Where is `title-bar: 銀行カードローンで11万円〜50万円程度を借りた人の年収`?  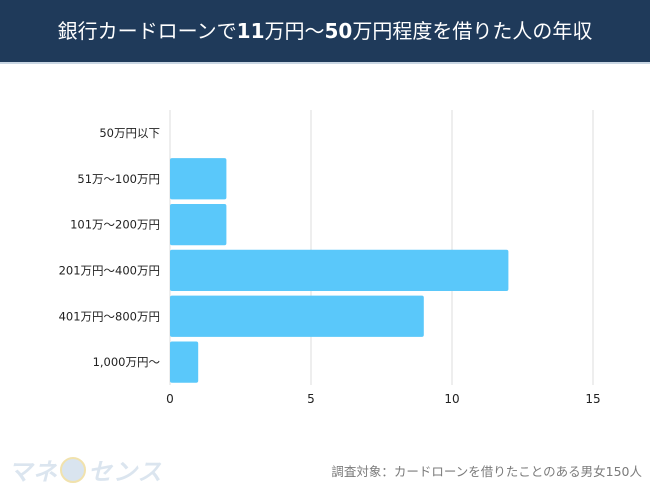 title-bar: 銀行カードローンで11万円〜50万円程度を借りた人の年収 is located at coordinates (325, 32).